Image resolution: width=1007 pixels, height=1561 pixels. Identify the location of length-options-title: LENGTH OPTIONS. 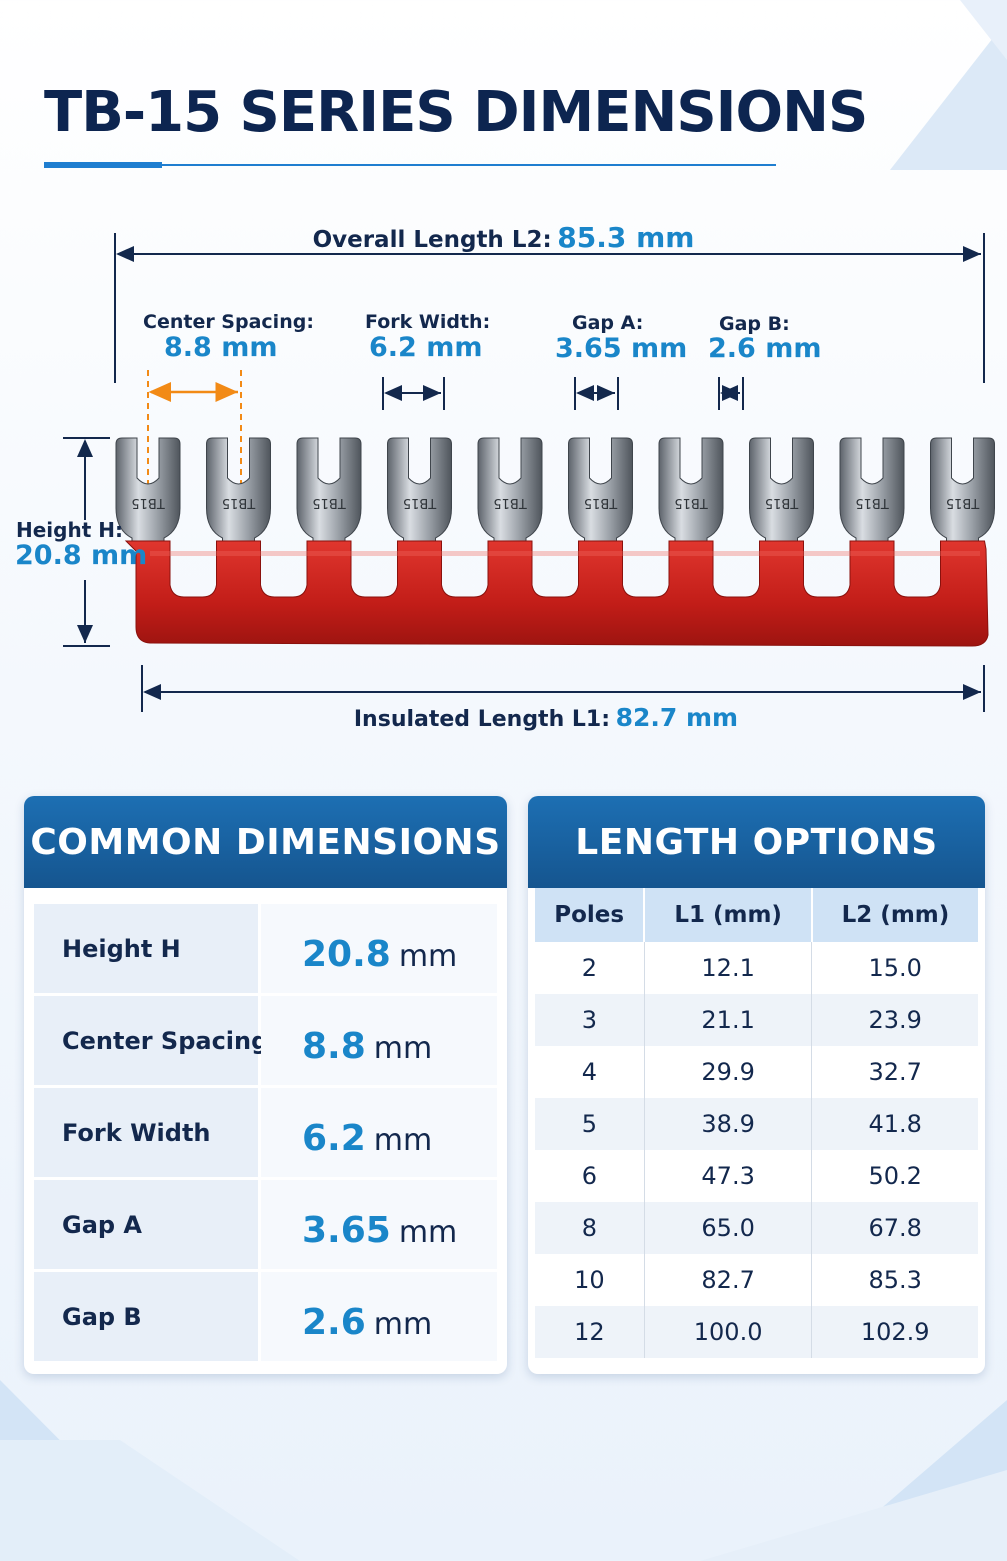
(756, 842).